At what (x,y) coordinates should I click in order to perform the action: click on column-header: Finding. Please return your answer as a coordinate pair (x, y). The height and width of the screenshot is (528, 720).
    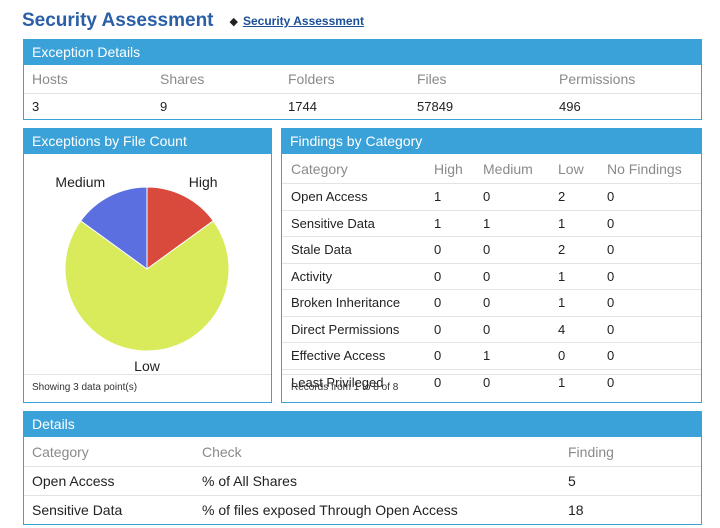
    Looking at the image, I should click on (591, 451).